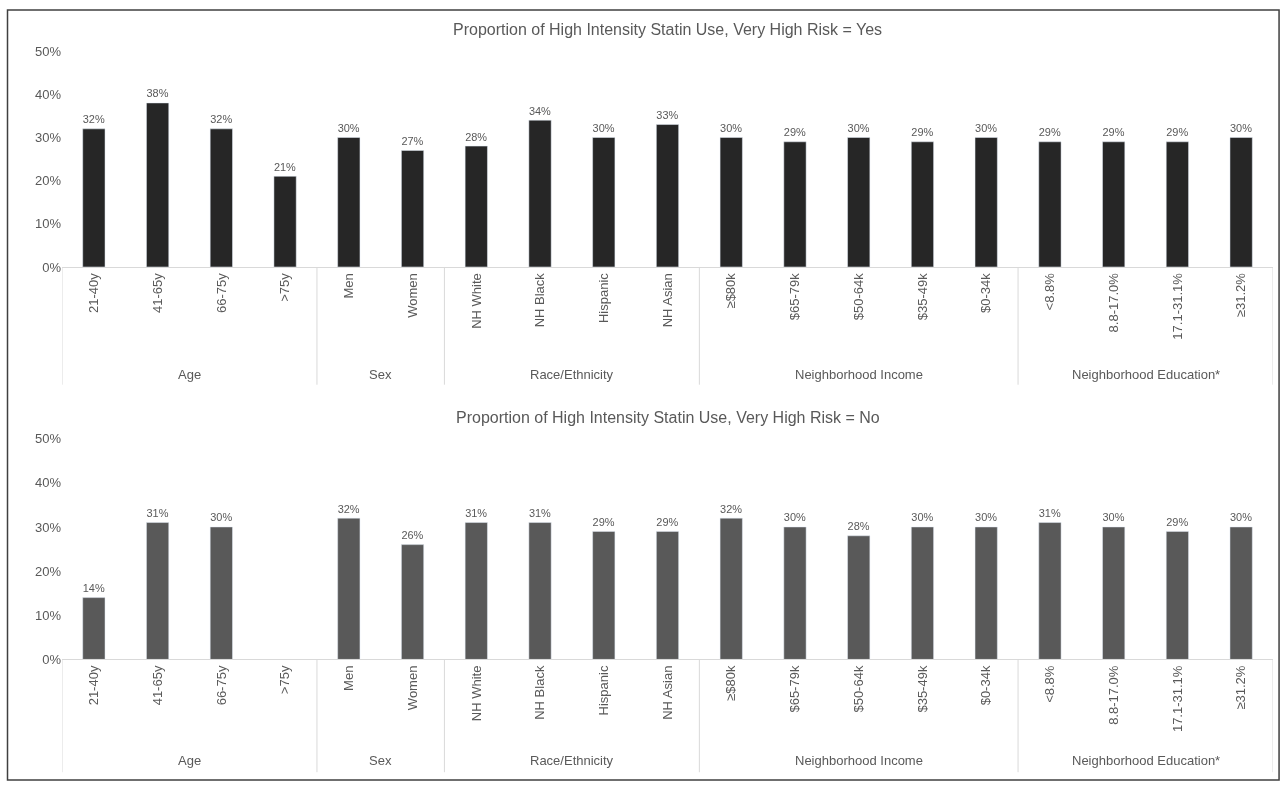 This screenshot has width=1287, height=792. I want to click on data-label: 38%, so click(157, 93).